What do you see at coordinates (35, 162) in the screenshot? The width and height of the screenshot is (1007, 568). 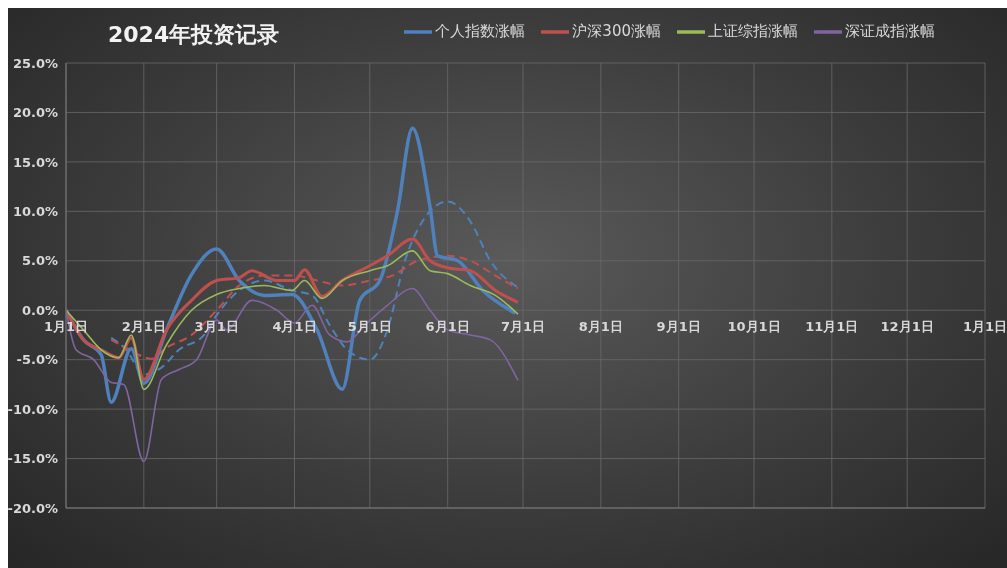 I see `y-tick-label: 15.0%` at bounding box center [35, 162].